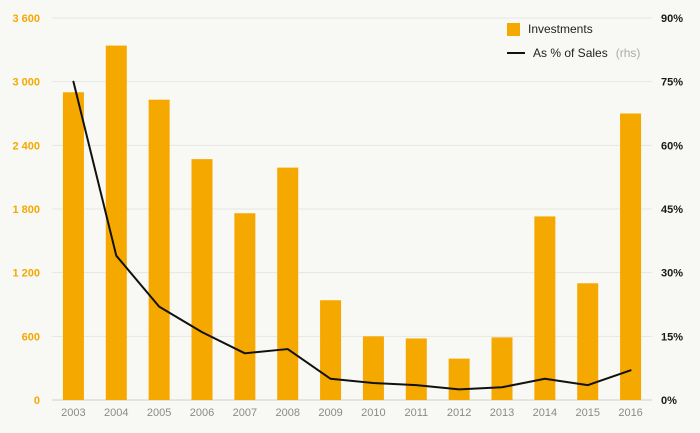  What do you see at coordinates (672, 83) in the screenshot?
I see `right-axis-tick-label: 75%` at bounding box center [672, 83].